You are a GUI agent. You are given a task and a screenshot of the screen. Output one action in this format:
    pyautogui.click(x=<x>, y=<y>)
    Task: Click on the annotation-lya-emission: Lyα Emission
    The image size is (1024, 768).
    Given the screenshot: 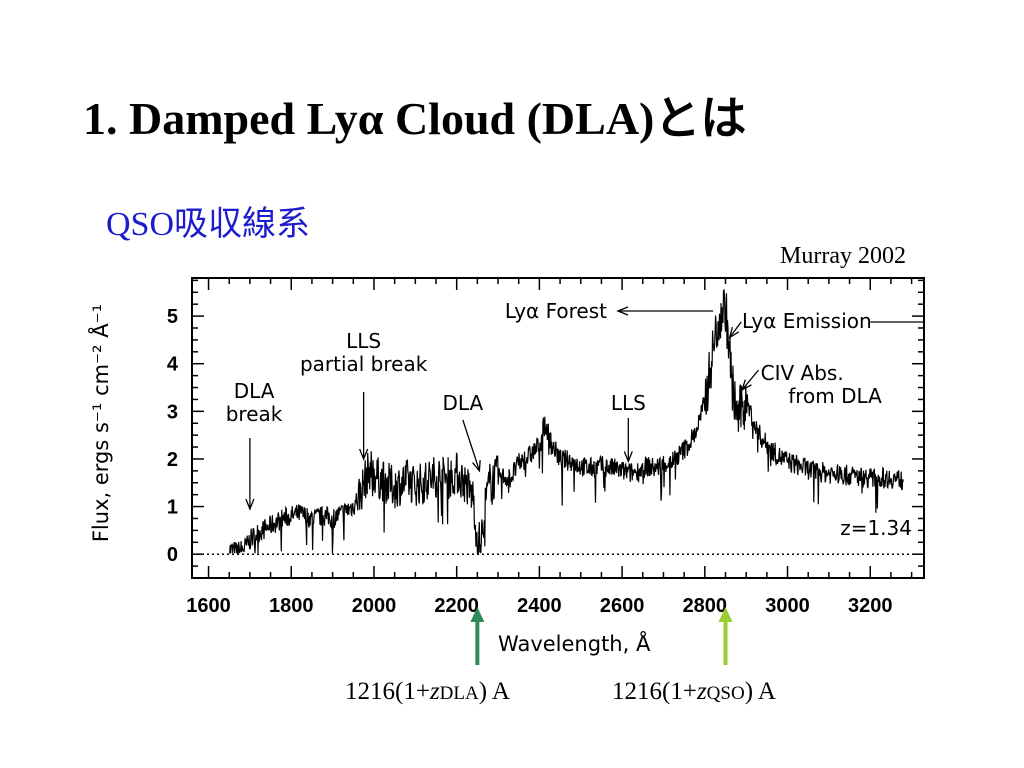 What is the action you would take?
    pyautogui.click(x=807, y=321)
    